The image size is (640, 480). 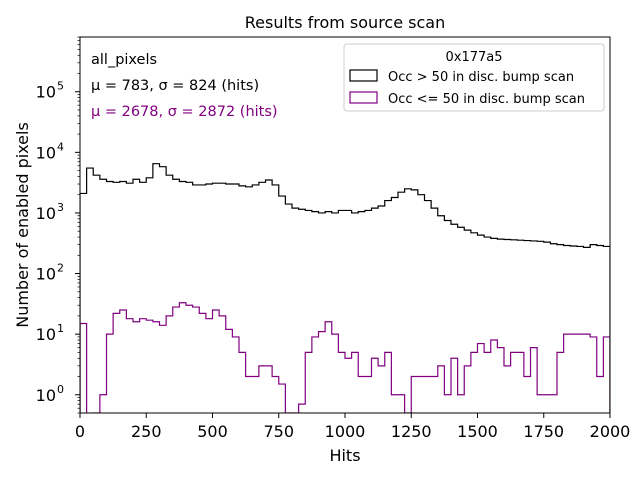 I want to click on x-tick-label: 500, so click(x=212, y=431).